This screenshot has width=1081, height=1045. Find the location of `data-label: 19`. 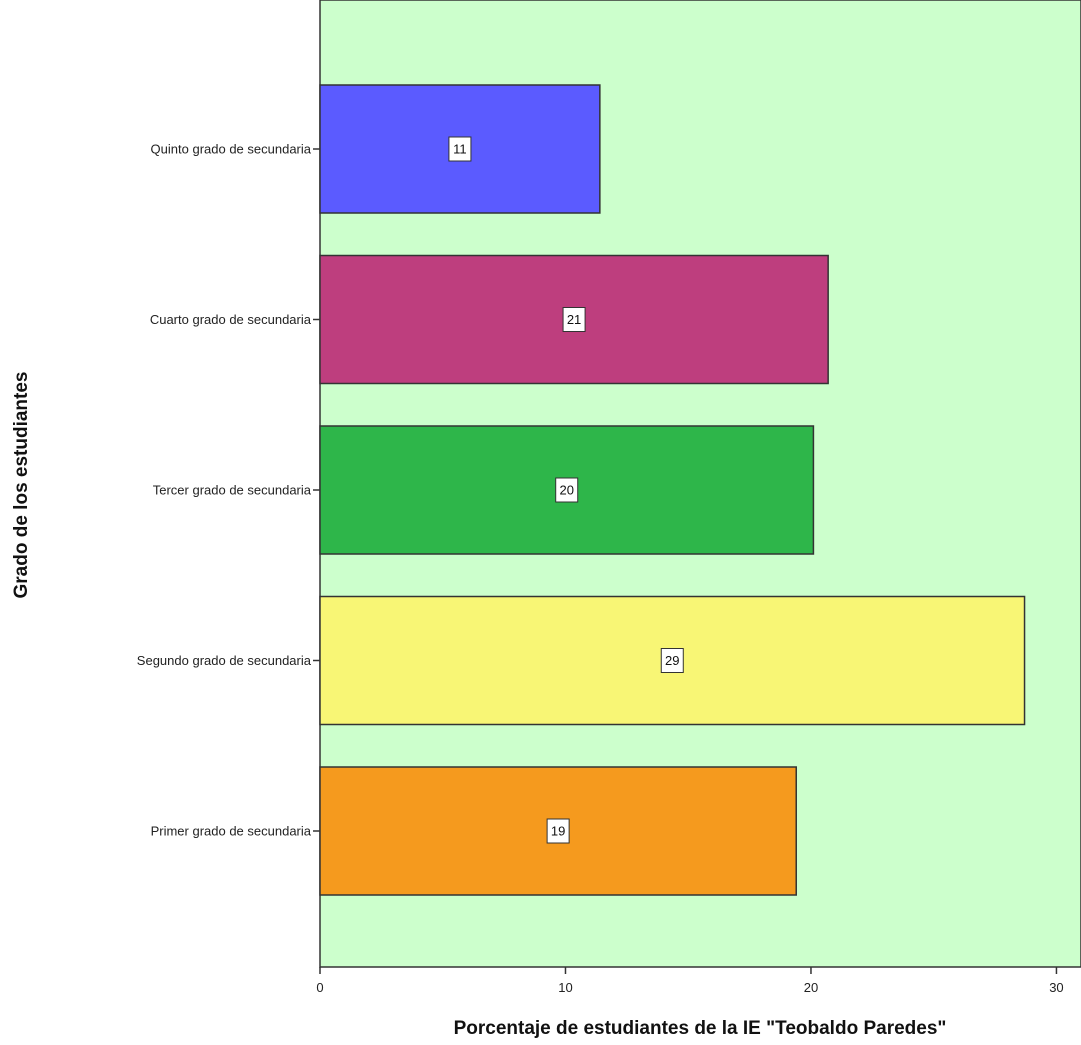

data-label: 19 is located at coordinates (558, 831).